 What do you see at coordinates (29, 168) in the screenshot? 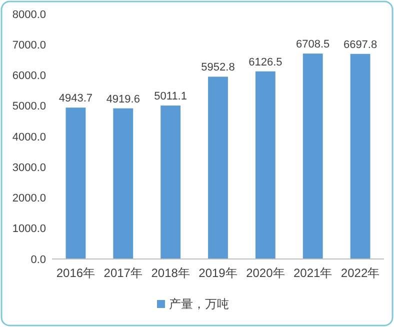
I see `y-tick-label: 3000.0` at bounding box center [29, 168].